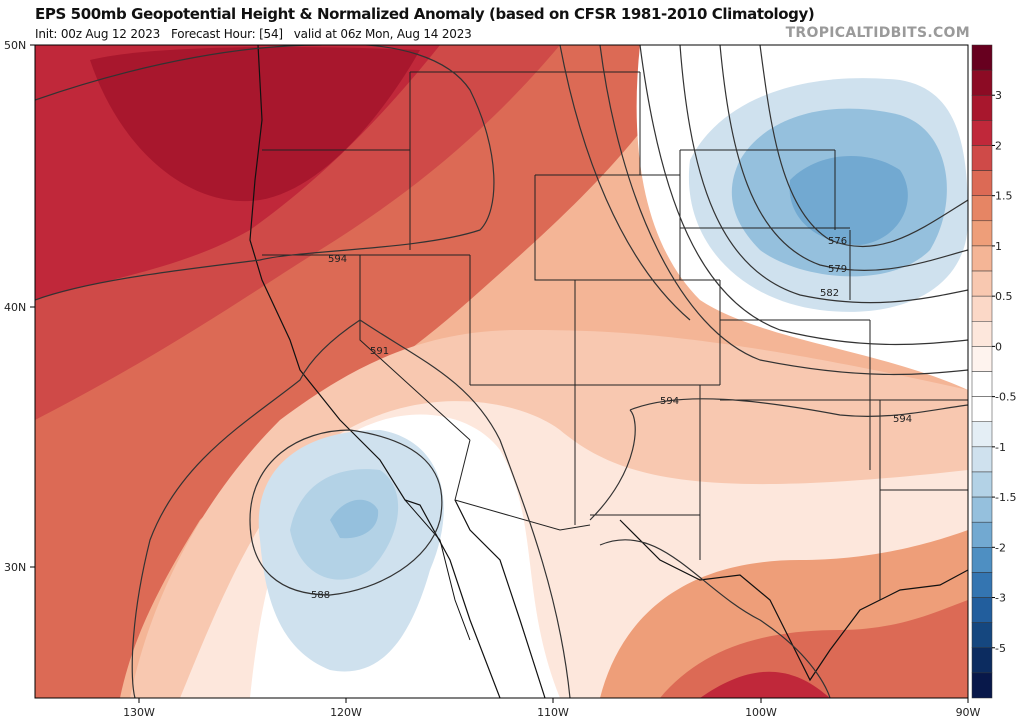 This screenshot has width=1024, height=718. I want to click on colorbar-label: -3, so click(1000, 598).